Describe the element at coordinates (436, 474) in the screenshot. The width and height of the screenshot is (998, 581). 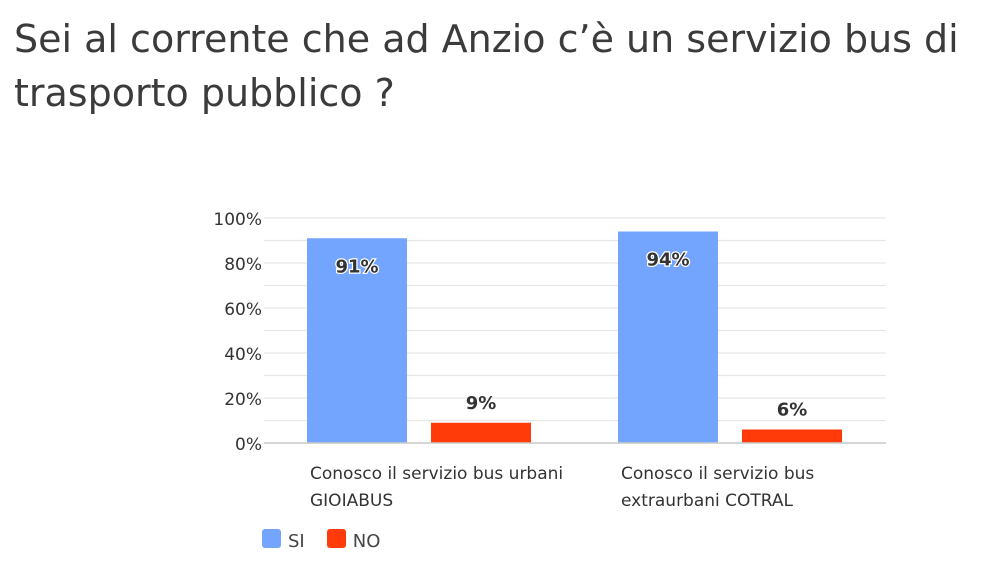
I see `x-category-label: Conosco il servizio bus urbani` at that location.